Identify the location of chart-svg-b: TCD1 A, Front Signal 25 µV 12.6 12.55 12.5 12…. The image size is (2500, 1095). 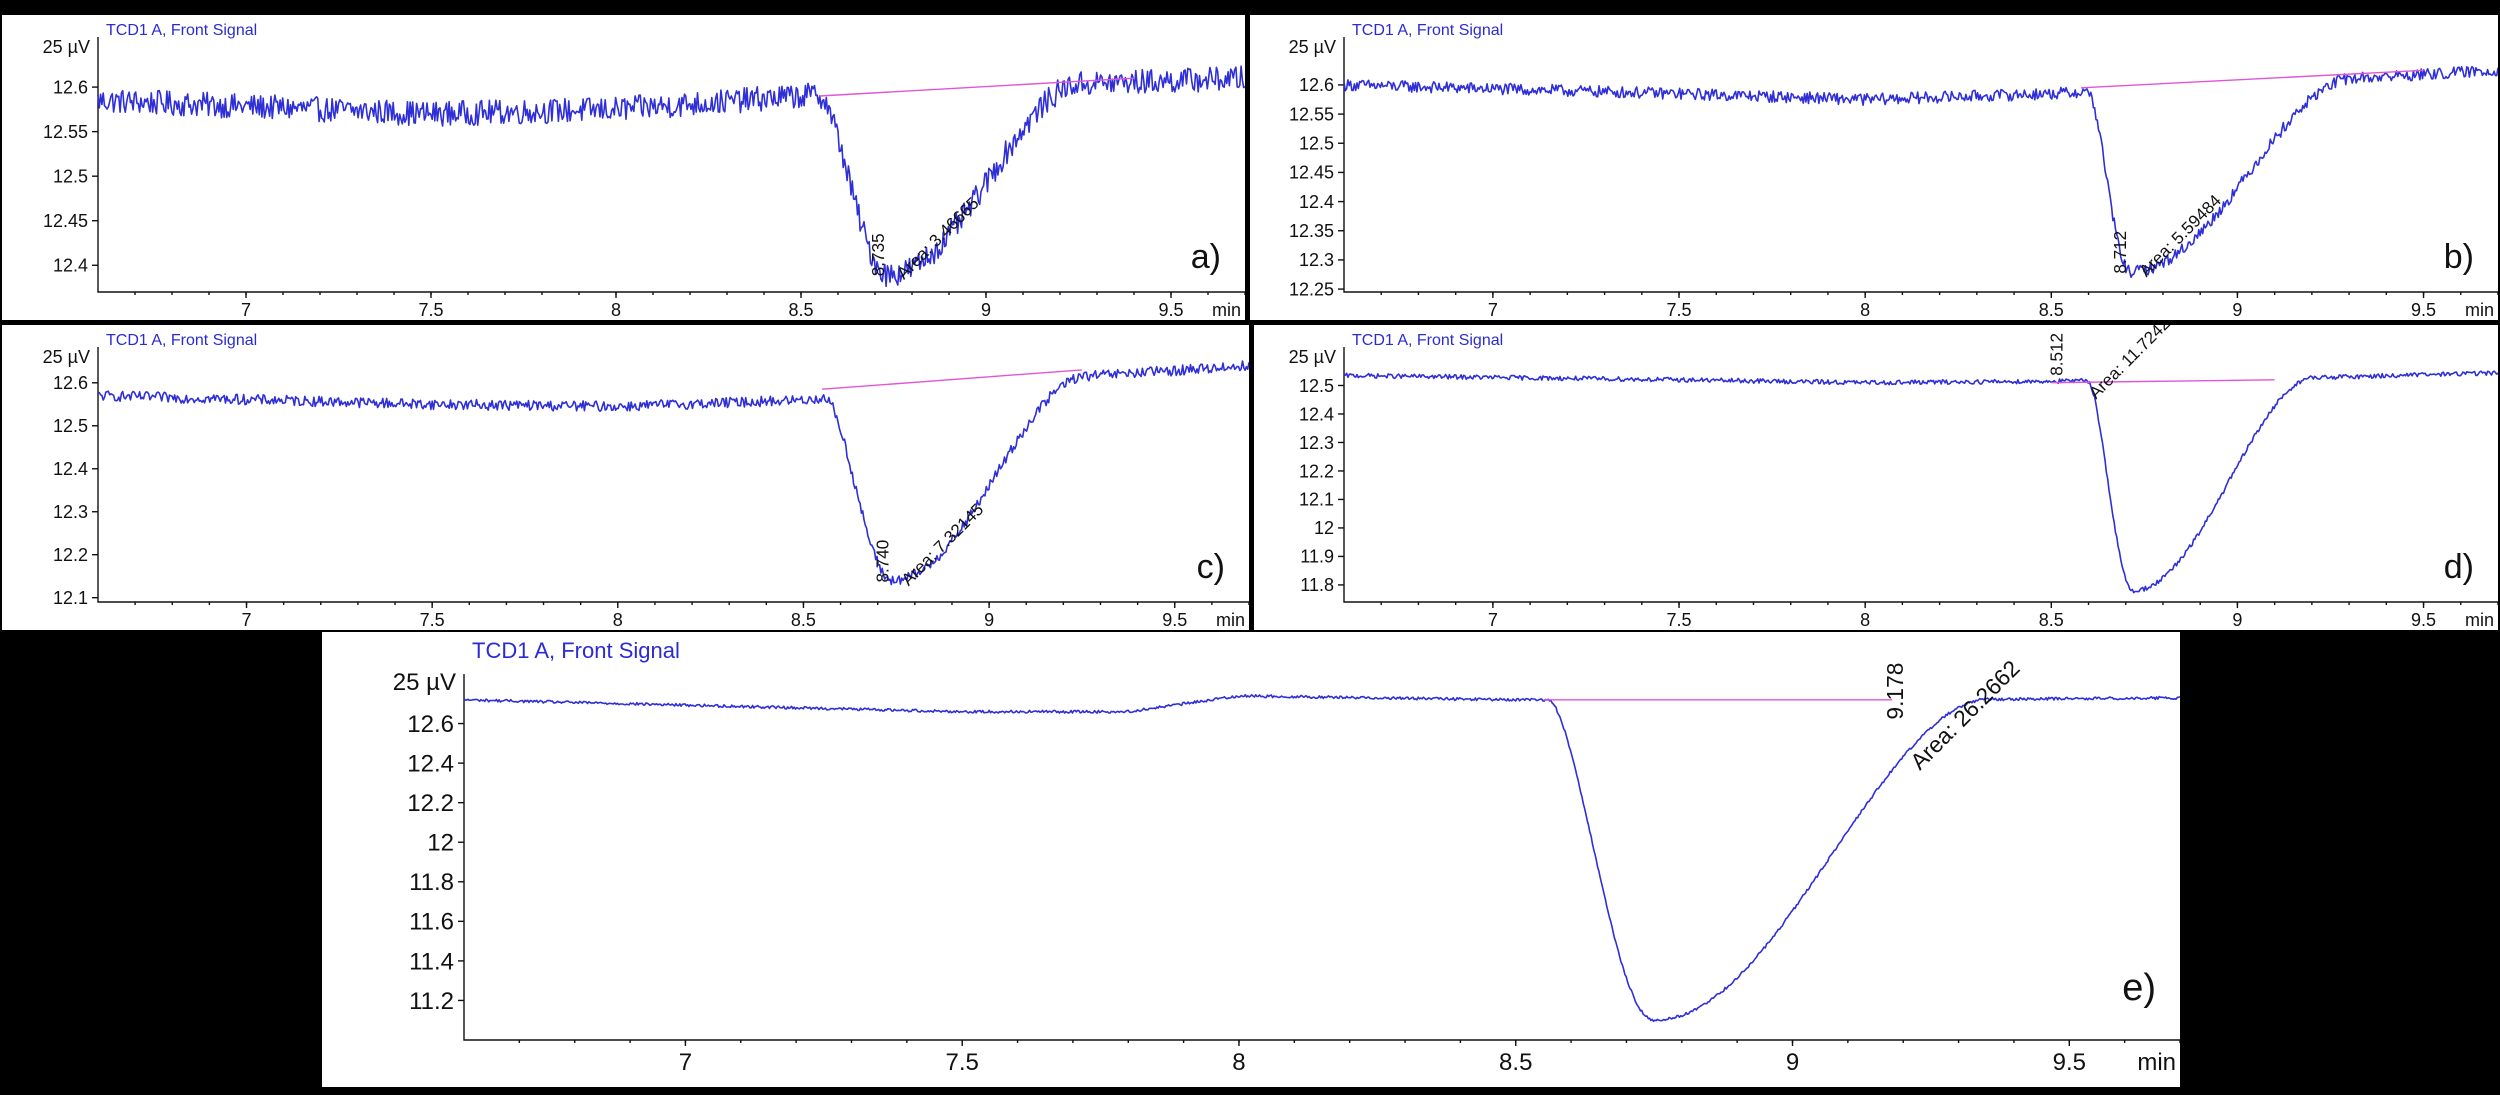
(1893, 171).